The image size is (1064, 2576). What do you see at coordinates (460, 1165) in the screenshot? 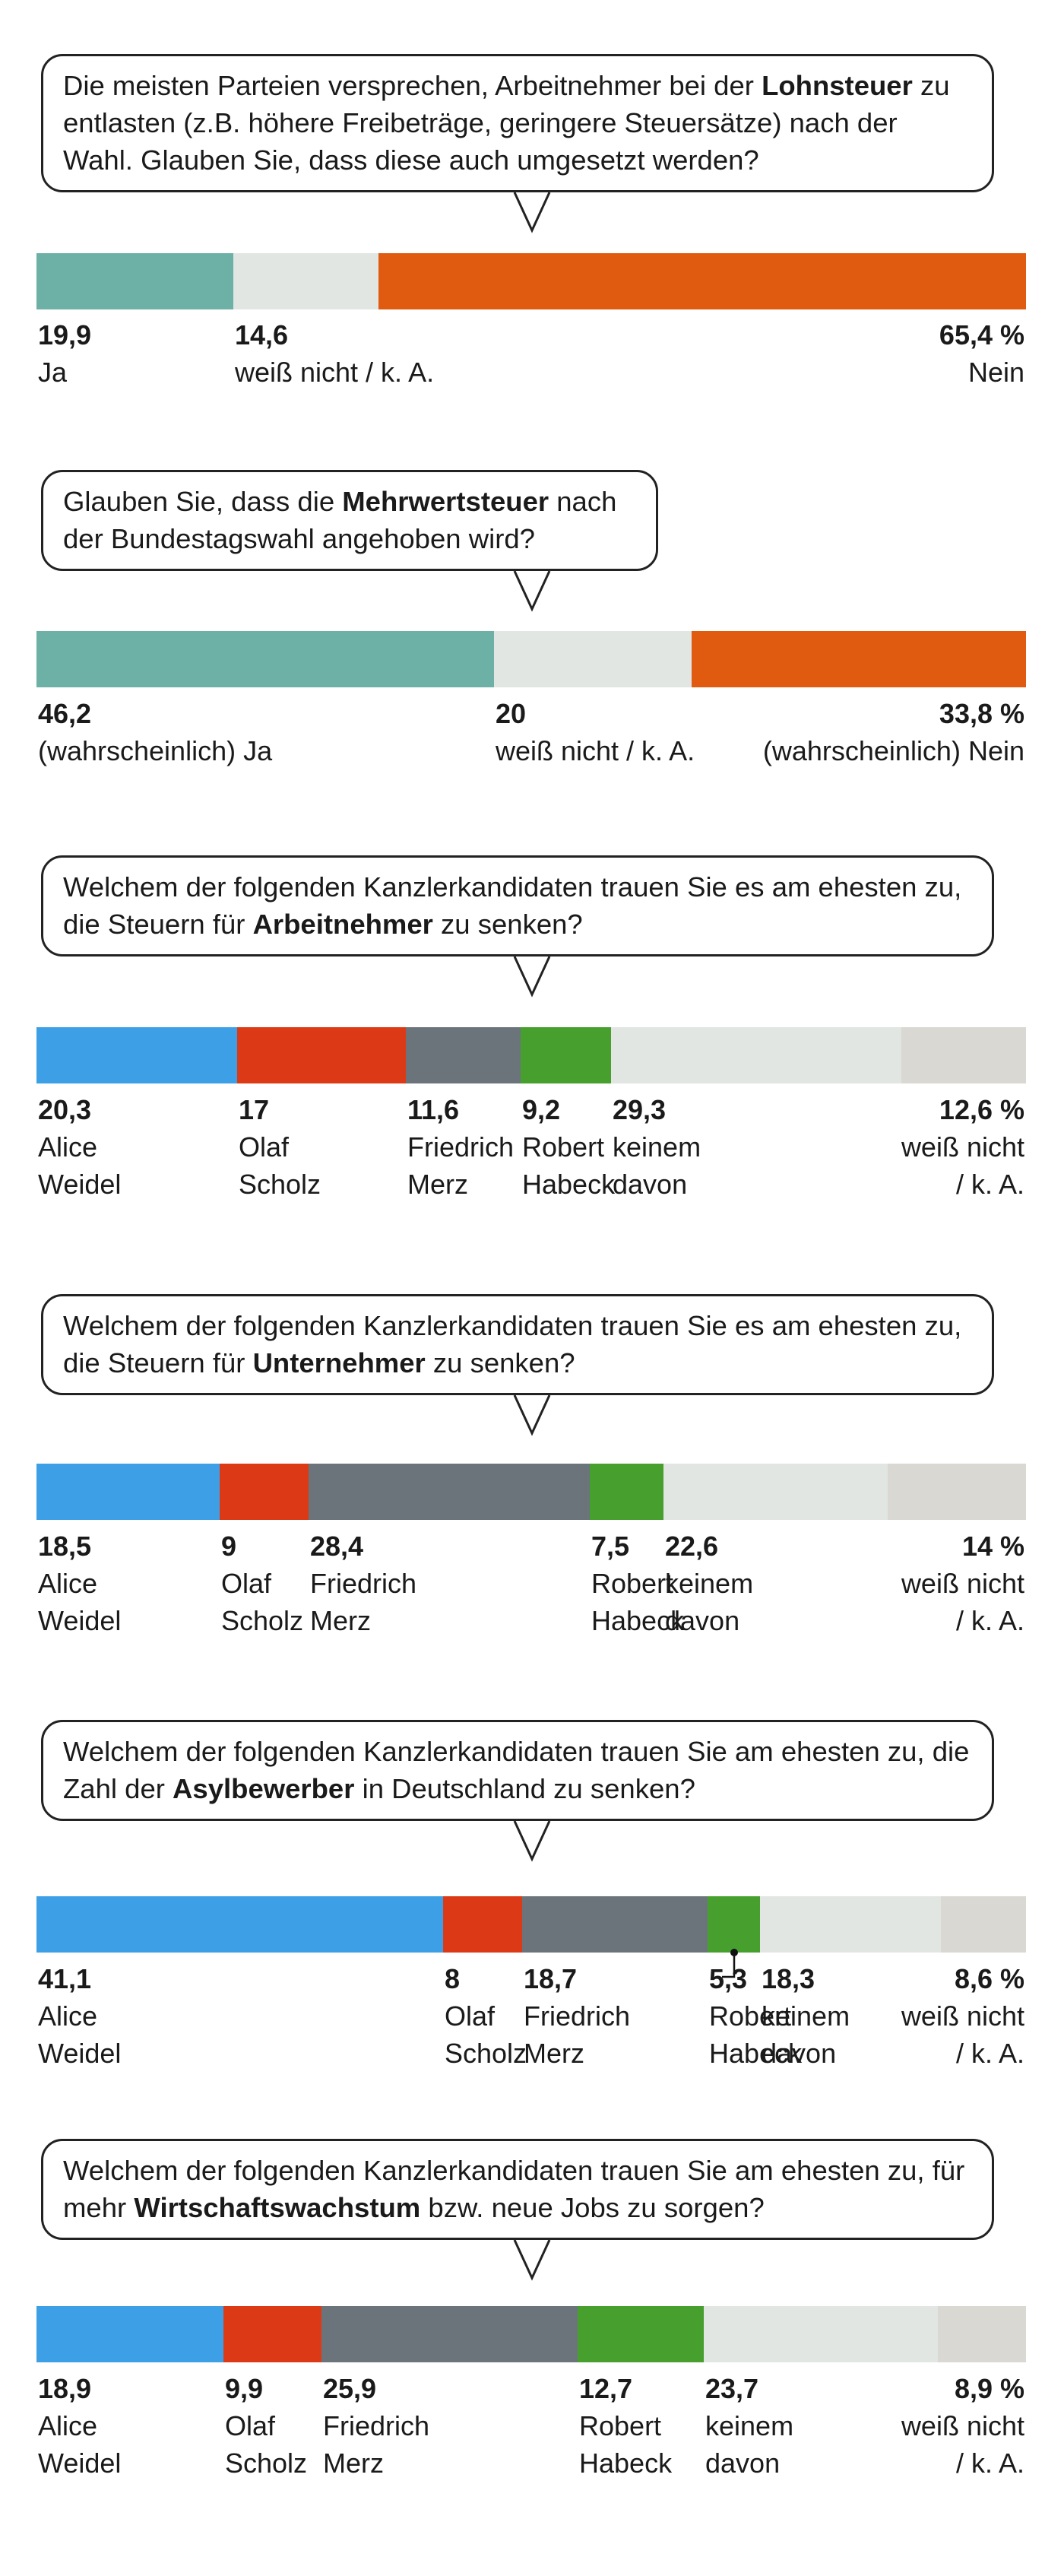
I see `segment-name: Friedrich Merz` at bounding box center [460, 1165].